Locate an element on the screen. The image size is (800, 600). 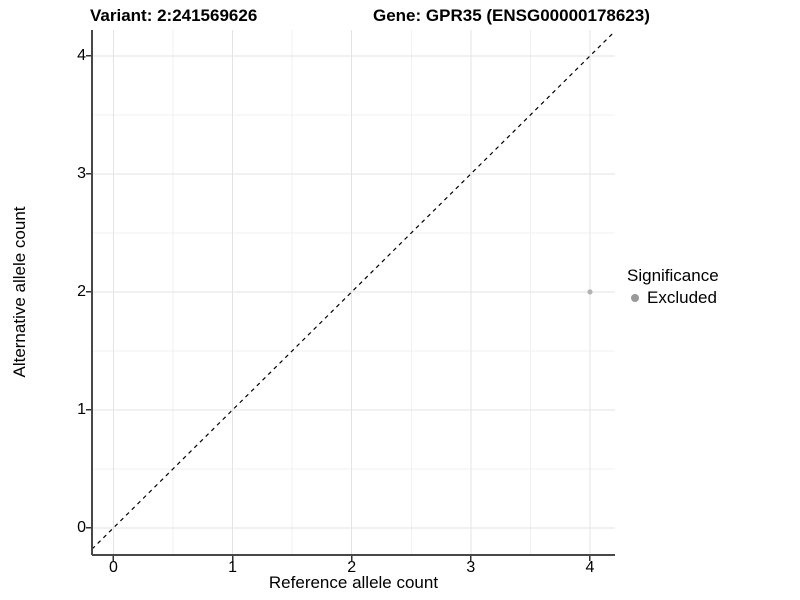
y-tick-label: 2 is located at coordinates (81, 291).